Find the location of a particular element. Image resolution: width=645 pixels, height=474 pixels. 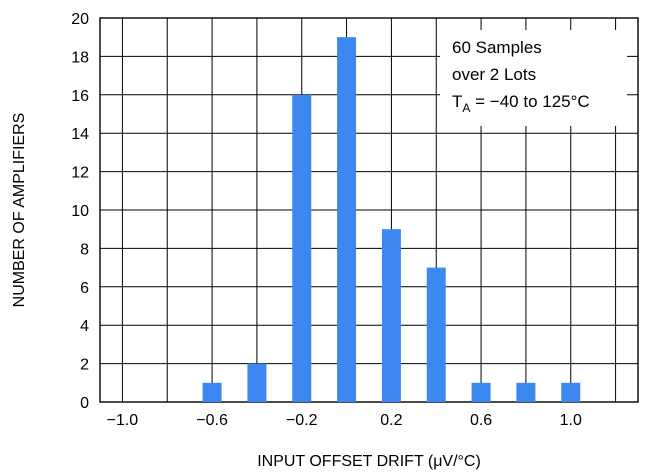

annotation-line-3: TA = −40 to 125°C is located at coordinates (521, 103).